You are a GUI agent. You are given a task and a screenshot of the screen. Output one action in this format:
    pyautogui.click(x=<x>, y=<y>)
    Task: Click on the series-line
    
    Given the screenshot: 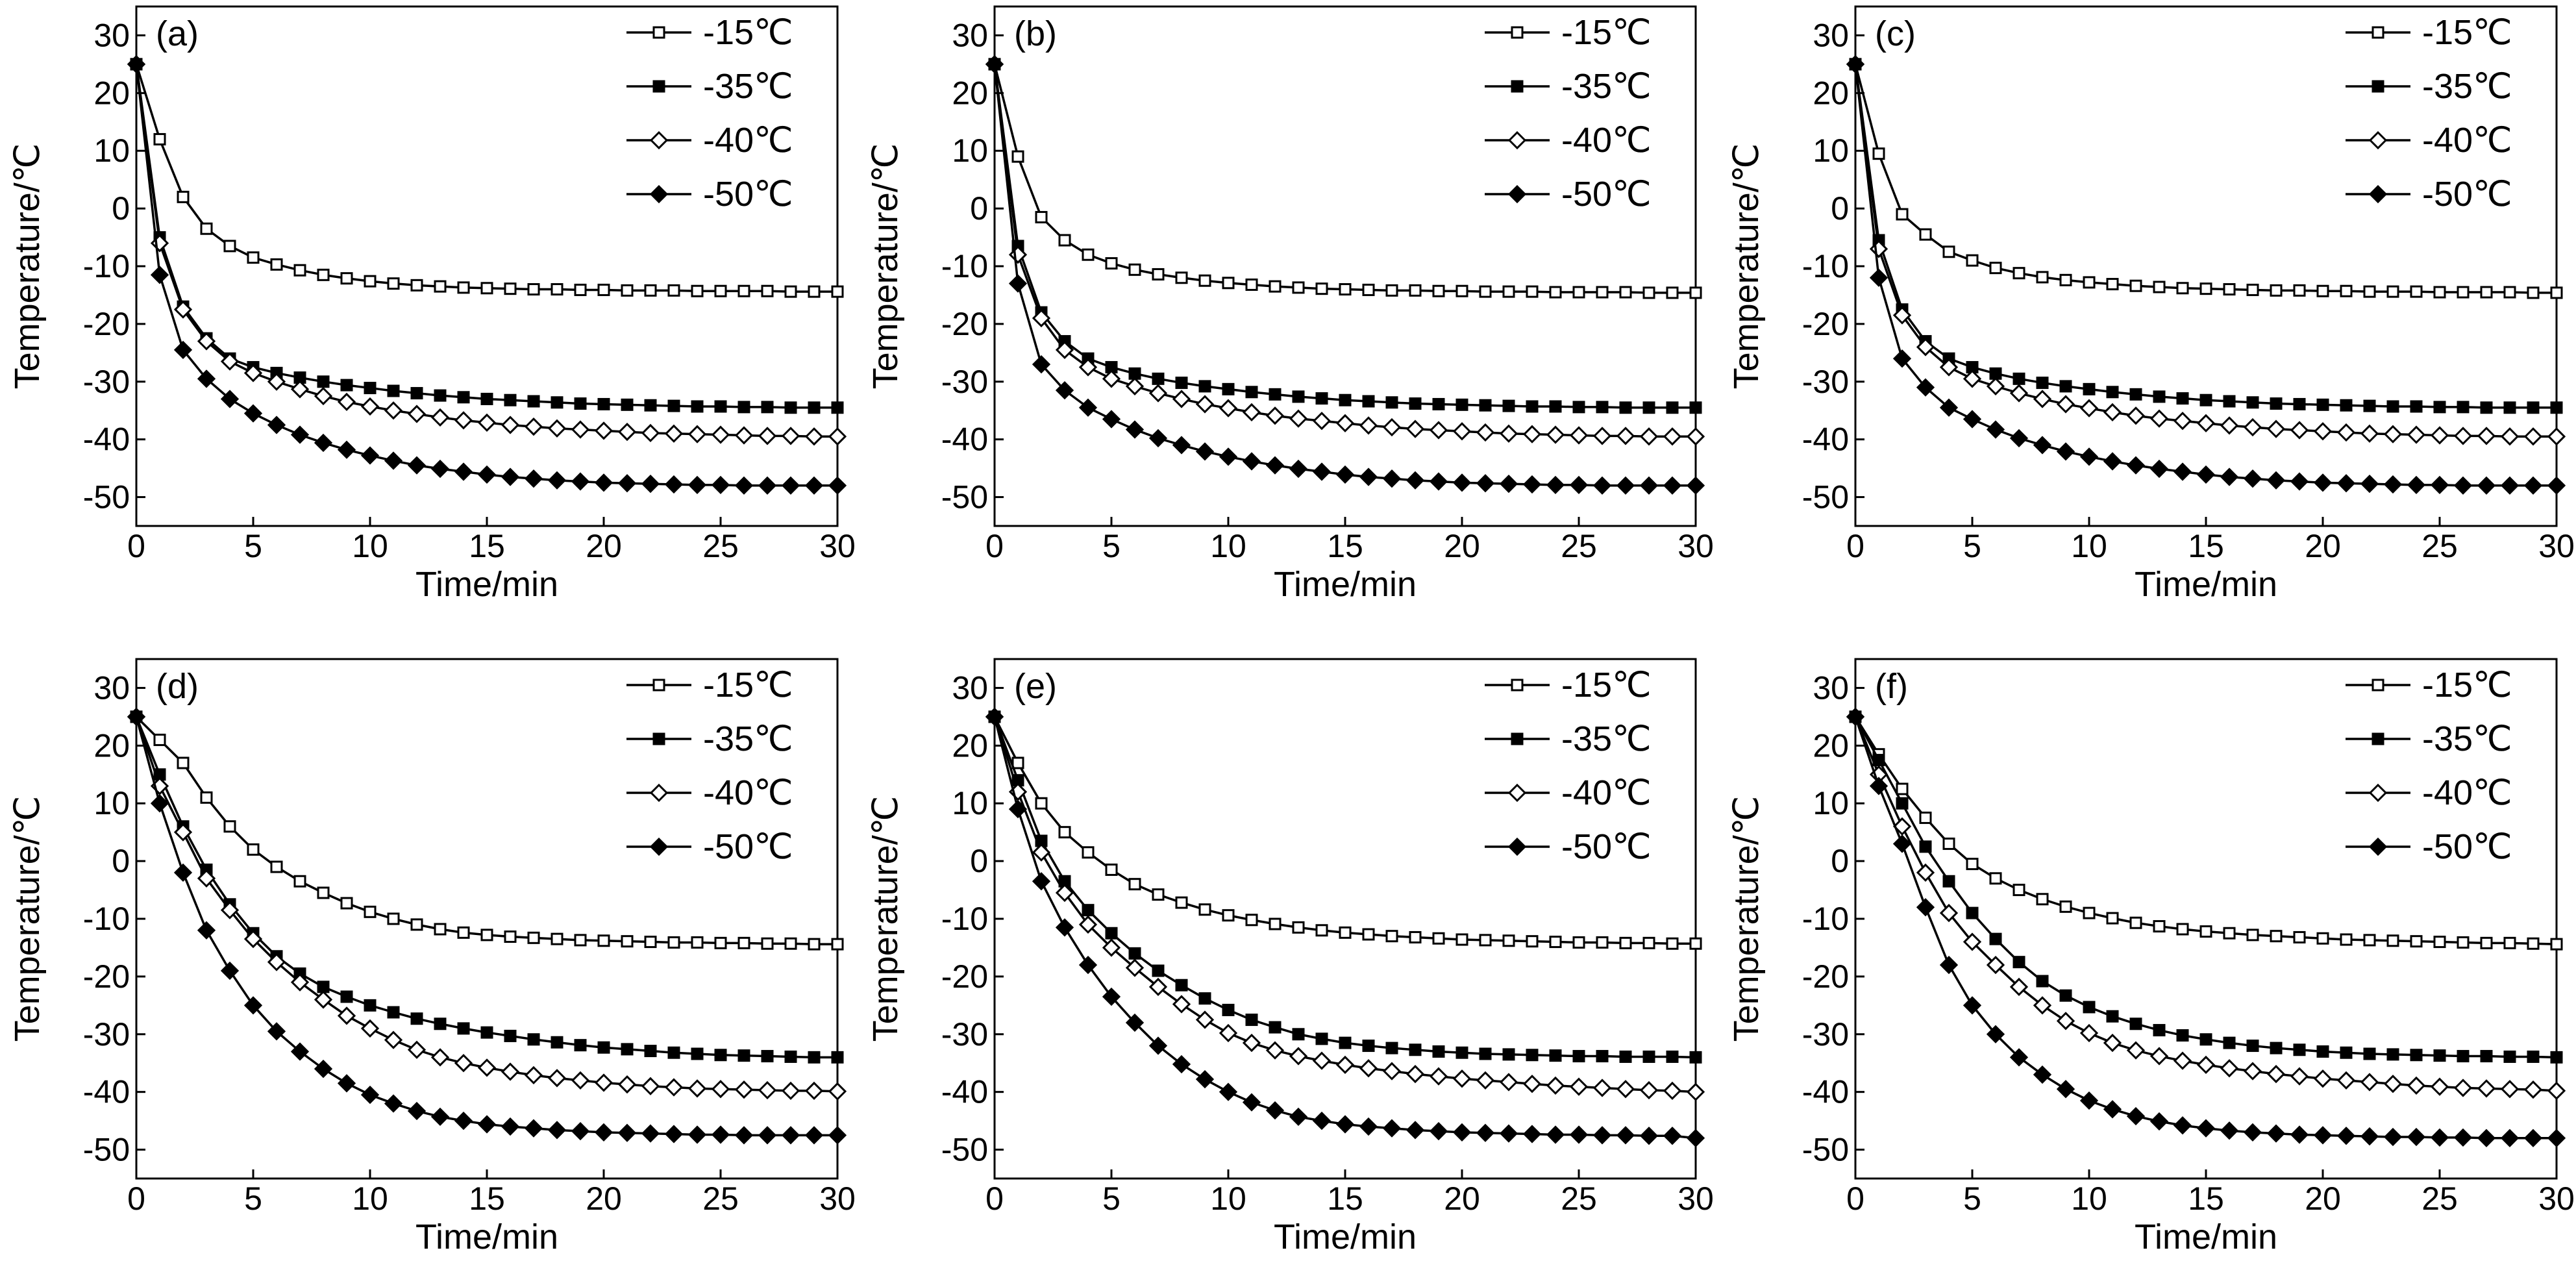 What is the action you would take?
    pyautogui.click(x=486, y=236)
    